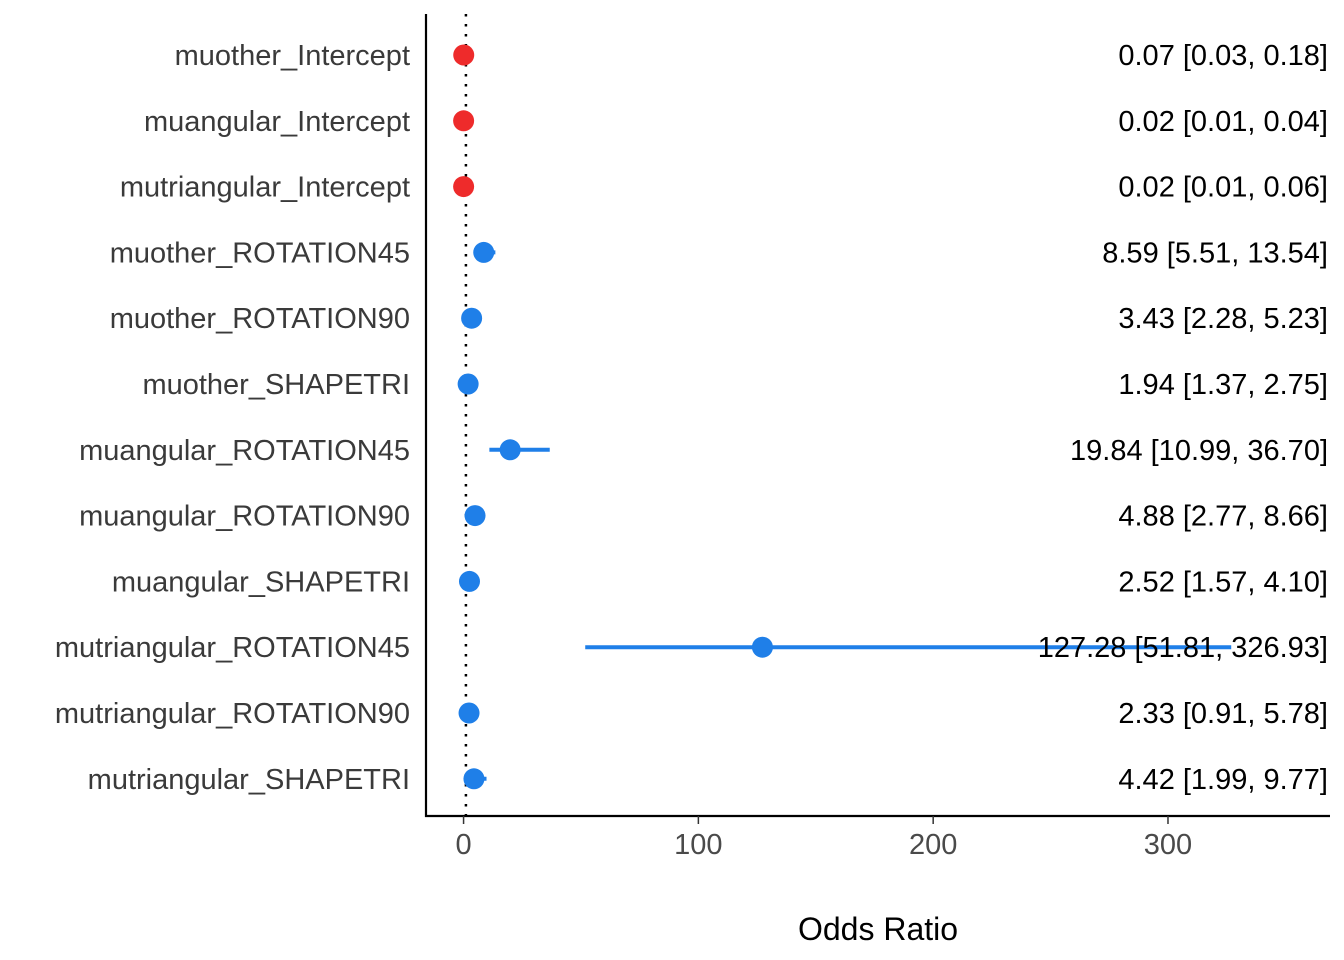 This screenshot has height=960, width=1344. What do you see at coordinates (1199, 451) in the screenshot?
I see `estimate-label-6: 19.84 [10.99, 36.70]` at bounding box center [1199, 451].